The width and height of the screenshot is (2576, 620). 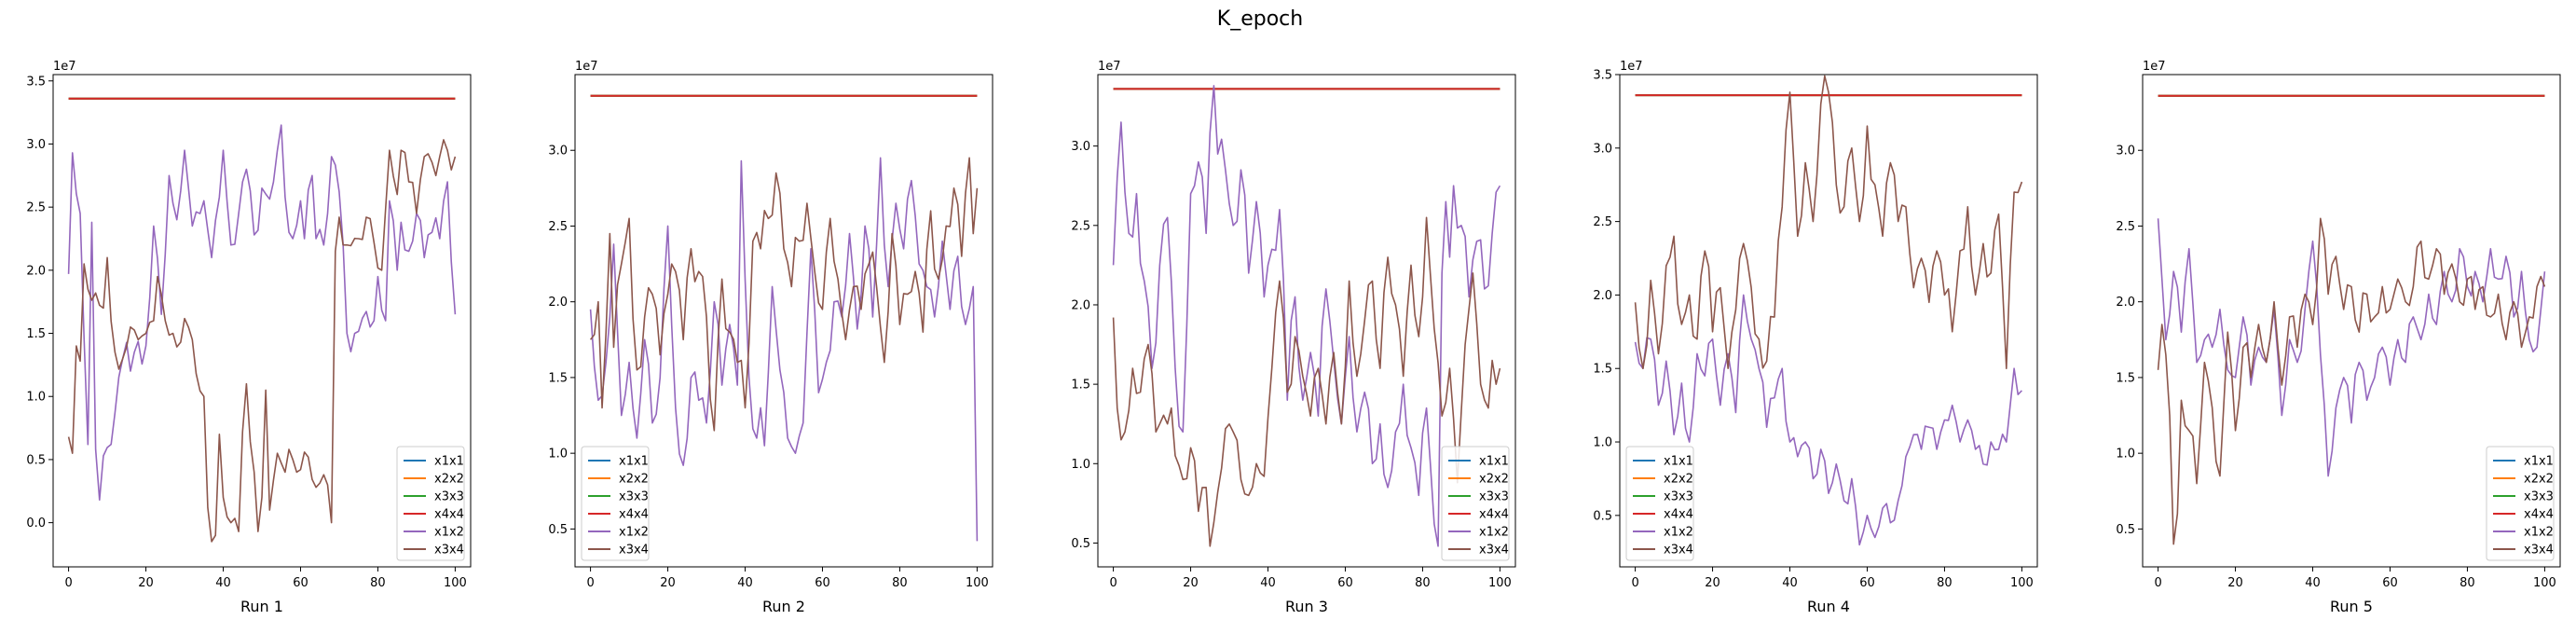 What do you see at coordinates (36, 523) in the screenshot?
I see `y-tick-label: 0.0` at bounding box center [36, 523].